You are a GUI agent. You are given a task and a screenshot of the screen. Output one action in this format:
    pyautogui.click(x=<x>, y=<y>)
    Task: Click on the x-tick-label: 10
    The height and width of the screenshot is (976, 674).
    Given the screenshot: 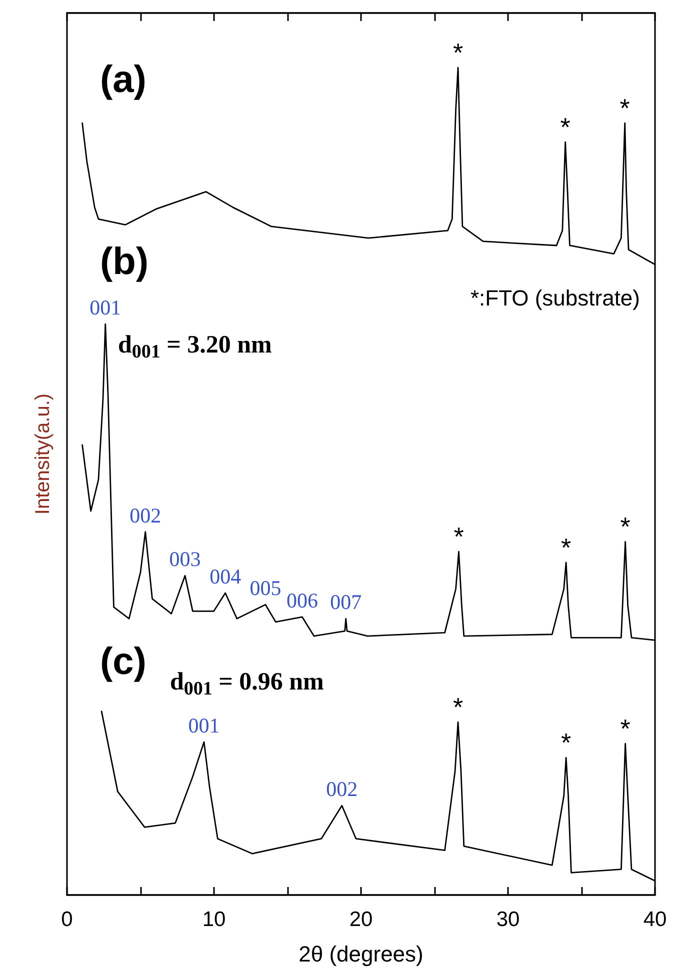 What is the action you would take?
    pyautogui.click(x=214, y=919)
    